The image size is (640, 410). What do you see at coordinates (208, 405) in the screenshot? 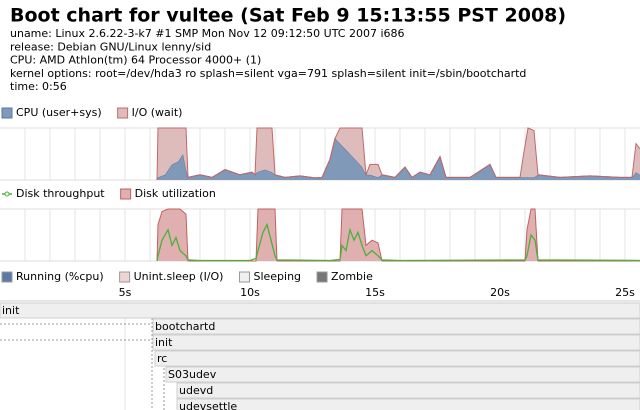
I see `process-label: udevsettle` at bounding box center [208, 405].